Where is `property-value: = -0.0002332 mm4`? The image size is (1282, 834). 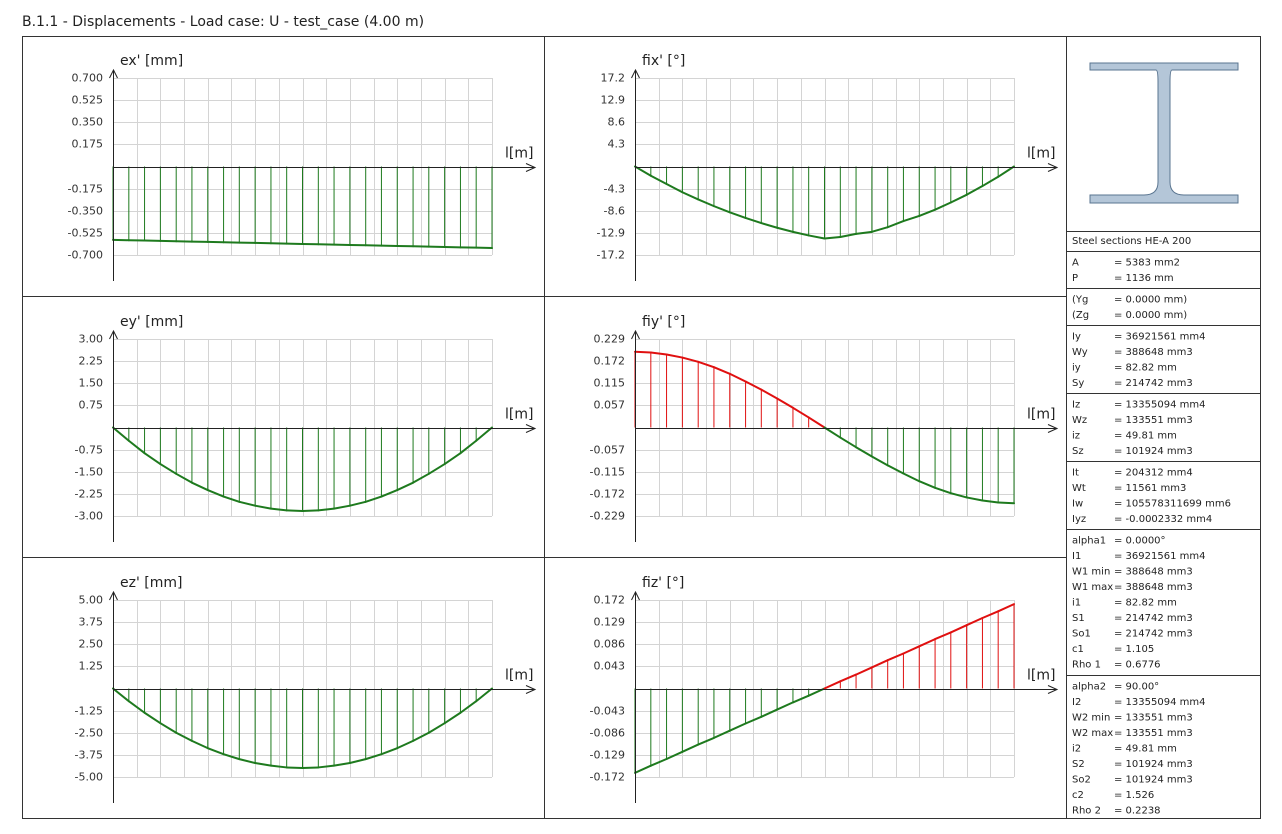
property-value: = -0.0002332 mm4 is located at coordinates (1163, 519).